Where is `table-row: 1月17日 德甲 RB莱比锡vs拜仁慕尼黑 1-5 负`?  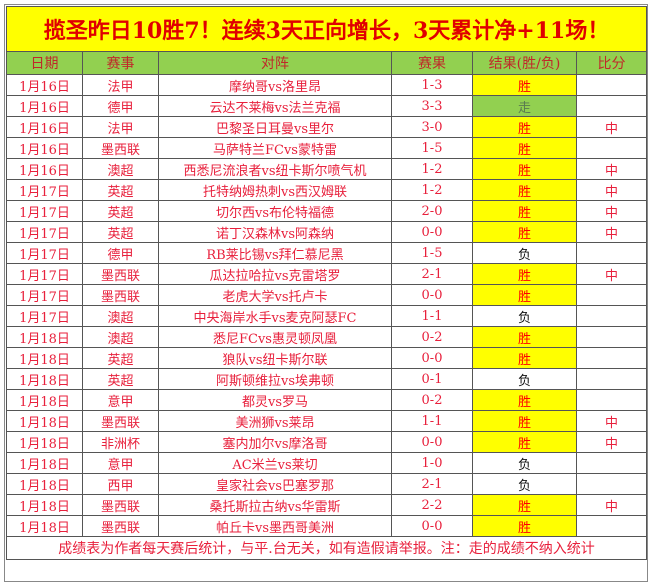 table-row: 1月17日 德甲 RB莱比锡vs拜仁慕尼黑 1-5 负 is located at coordinates (327, 253).